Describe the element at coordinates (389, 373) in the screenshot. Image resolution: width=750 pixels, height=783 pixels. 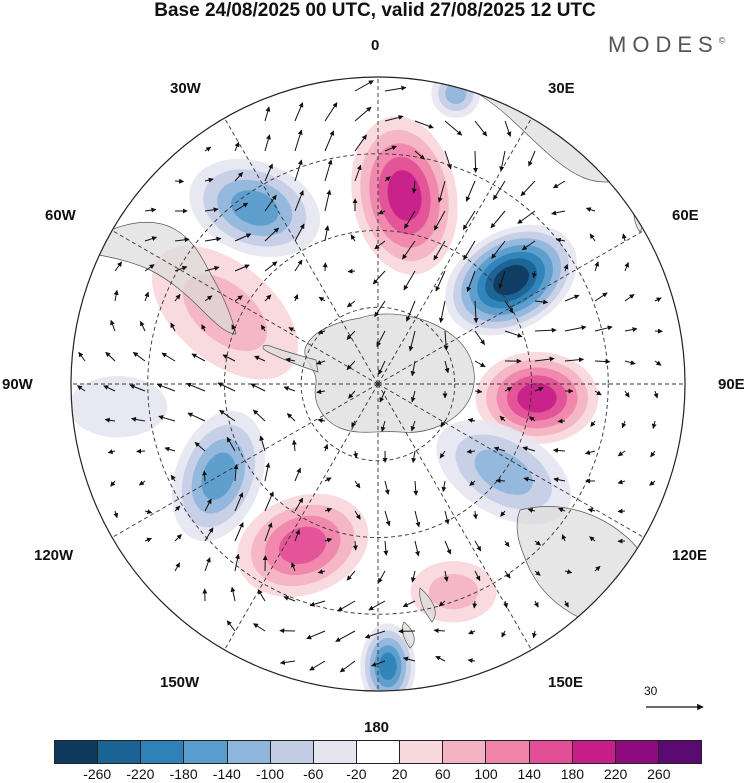
I see `antarctica` at that location.